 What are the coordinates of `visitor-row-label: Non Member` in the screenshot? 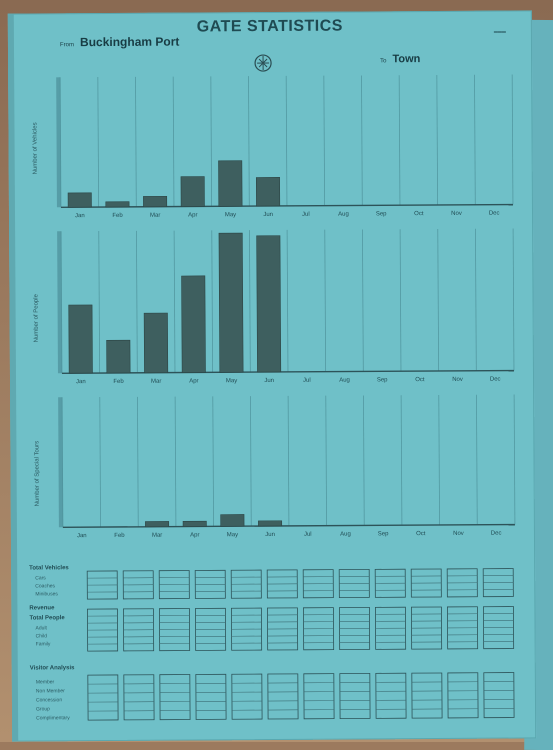 It's located at (50, 691).